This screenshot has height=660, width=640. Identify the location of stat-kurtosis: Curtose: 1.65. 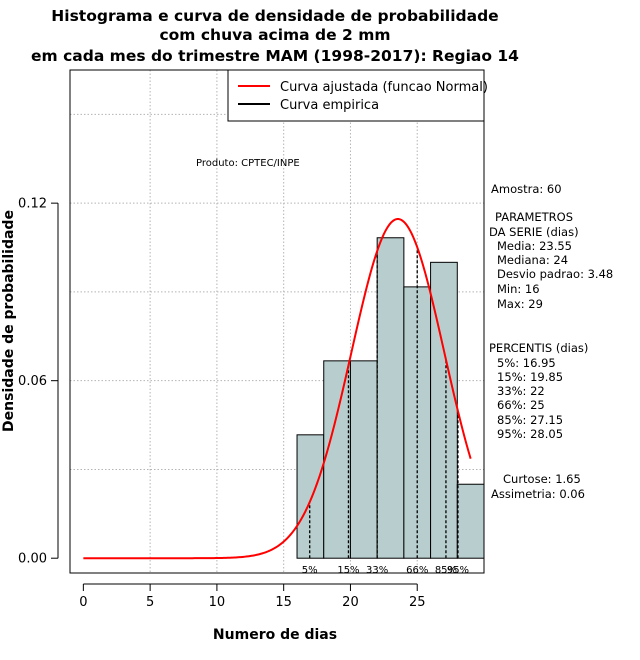
(542, 479).